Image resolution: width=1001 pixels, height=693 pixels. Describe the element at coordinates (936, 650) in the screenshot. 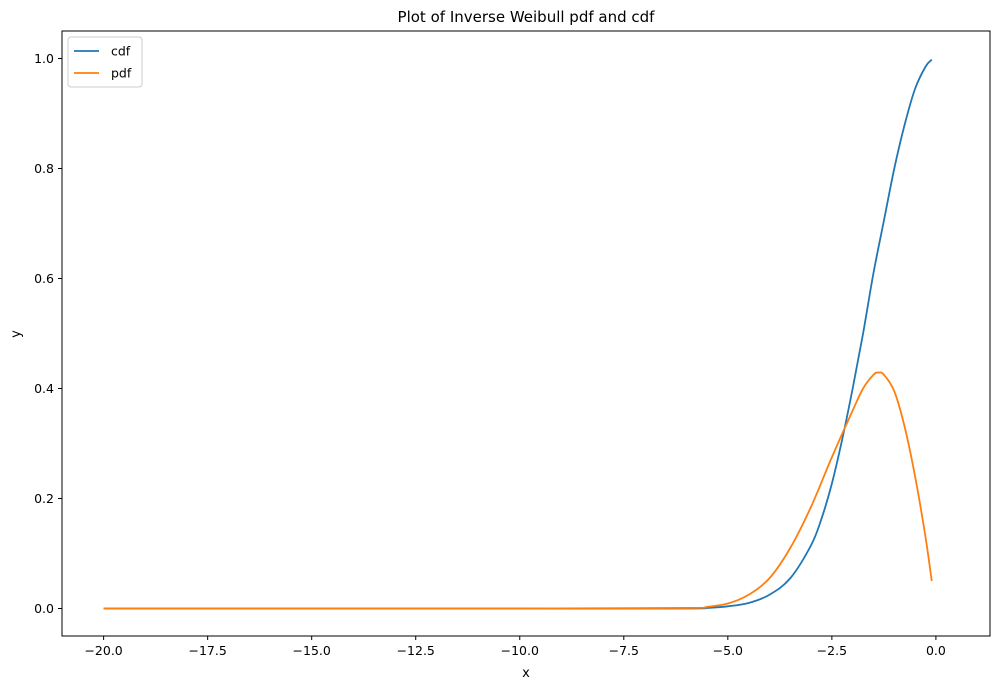

I see `x-tick-label: 0.0` at that location.